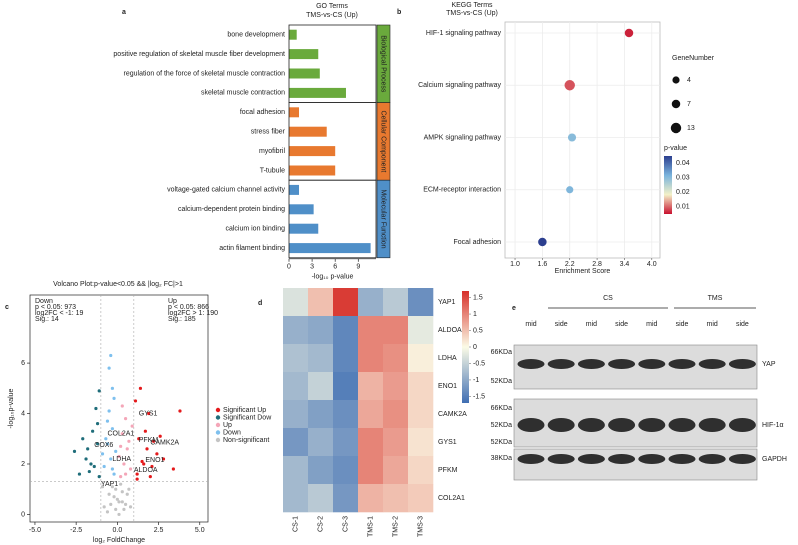 This screenshot has width=798, height=545. I want to click on color-bar-label: -0.5, so click(479, 363).